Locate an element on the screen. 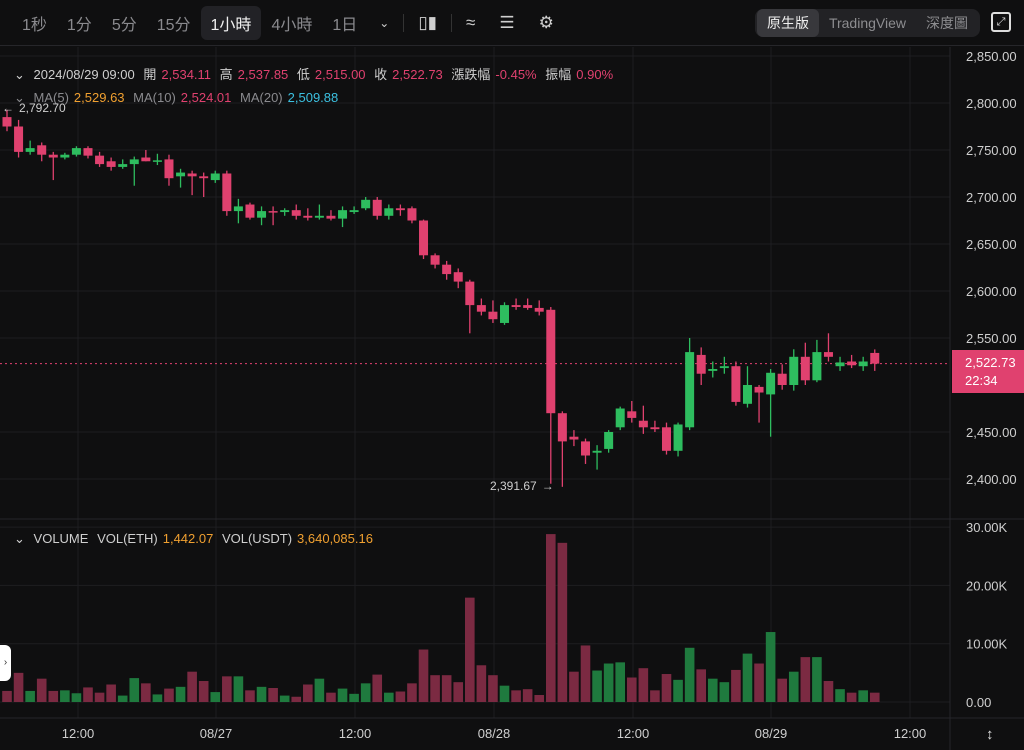 The width and height of the screenshot is (1024, 750). price-tick-label: 2,850.00 is located at coordinates (991, 56).